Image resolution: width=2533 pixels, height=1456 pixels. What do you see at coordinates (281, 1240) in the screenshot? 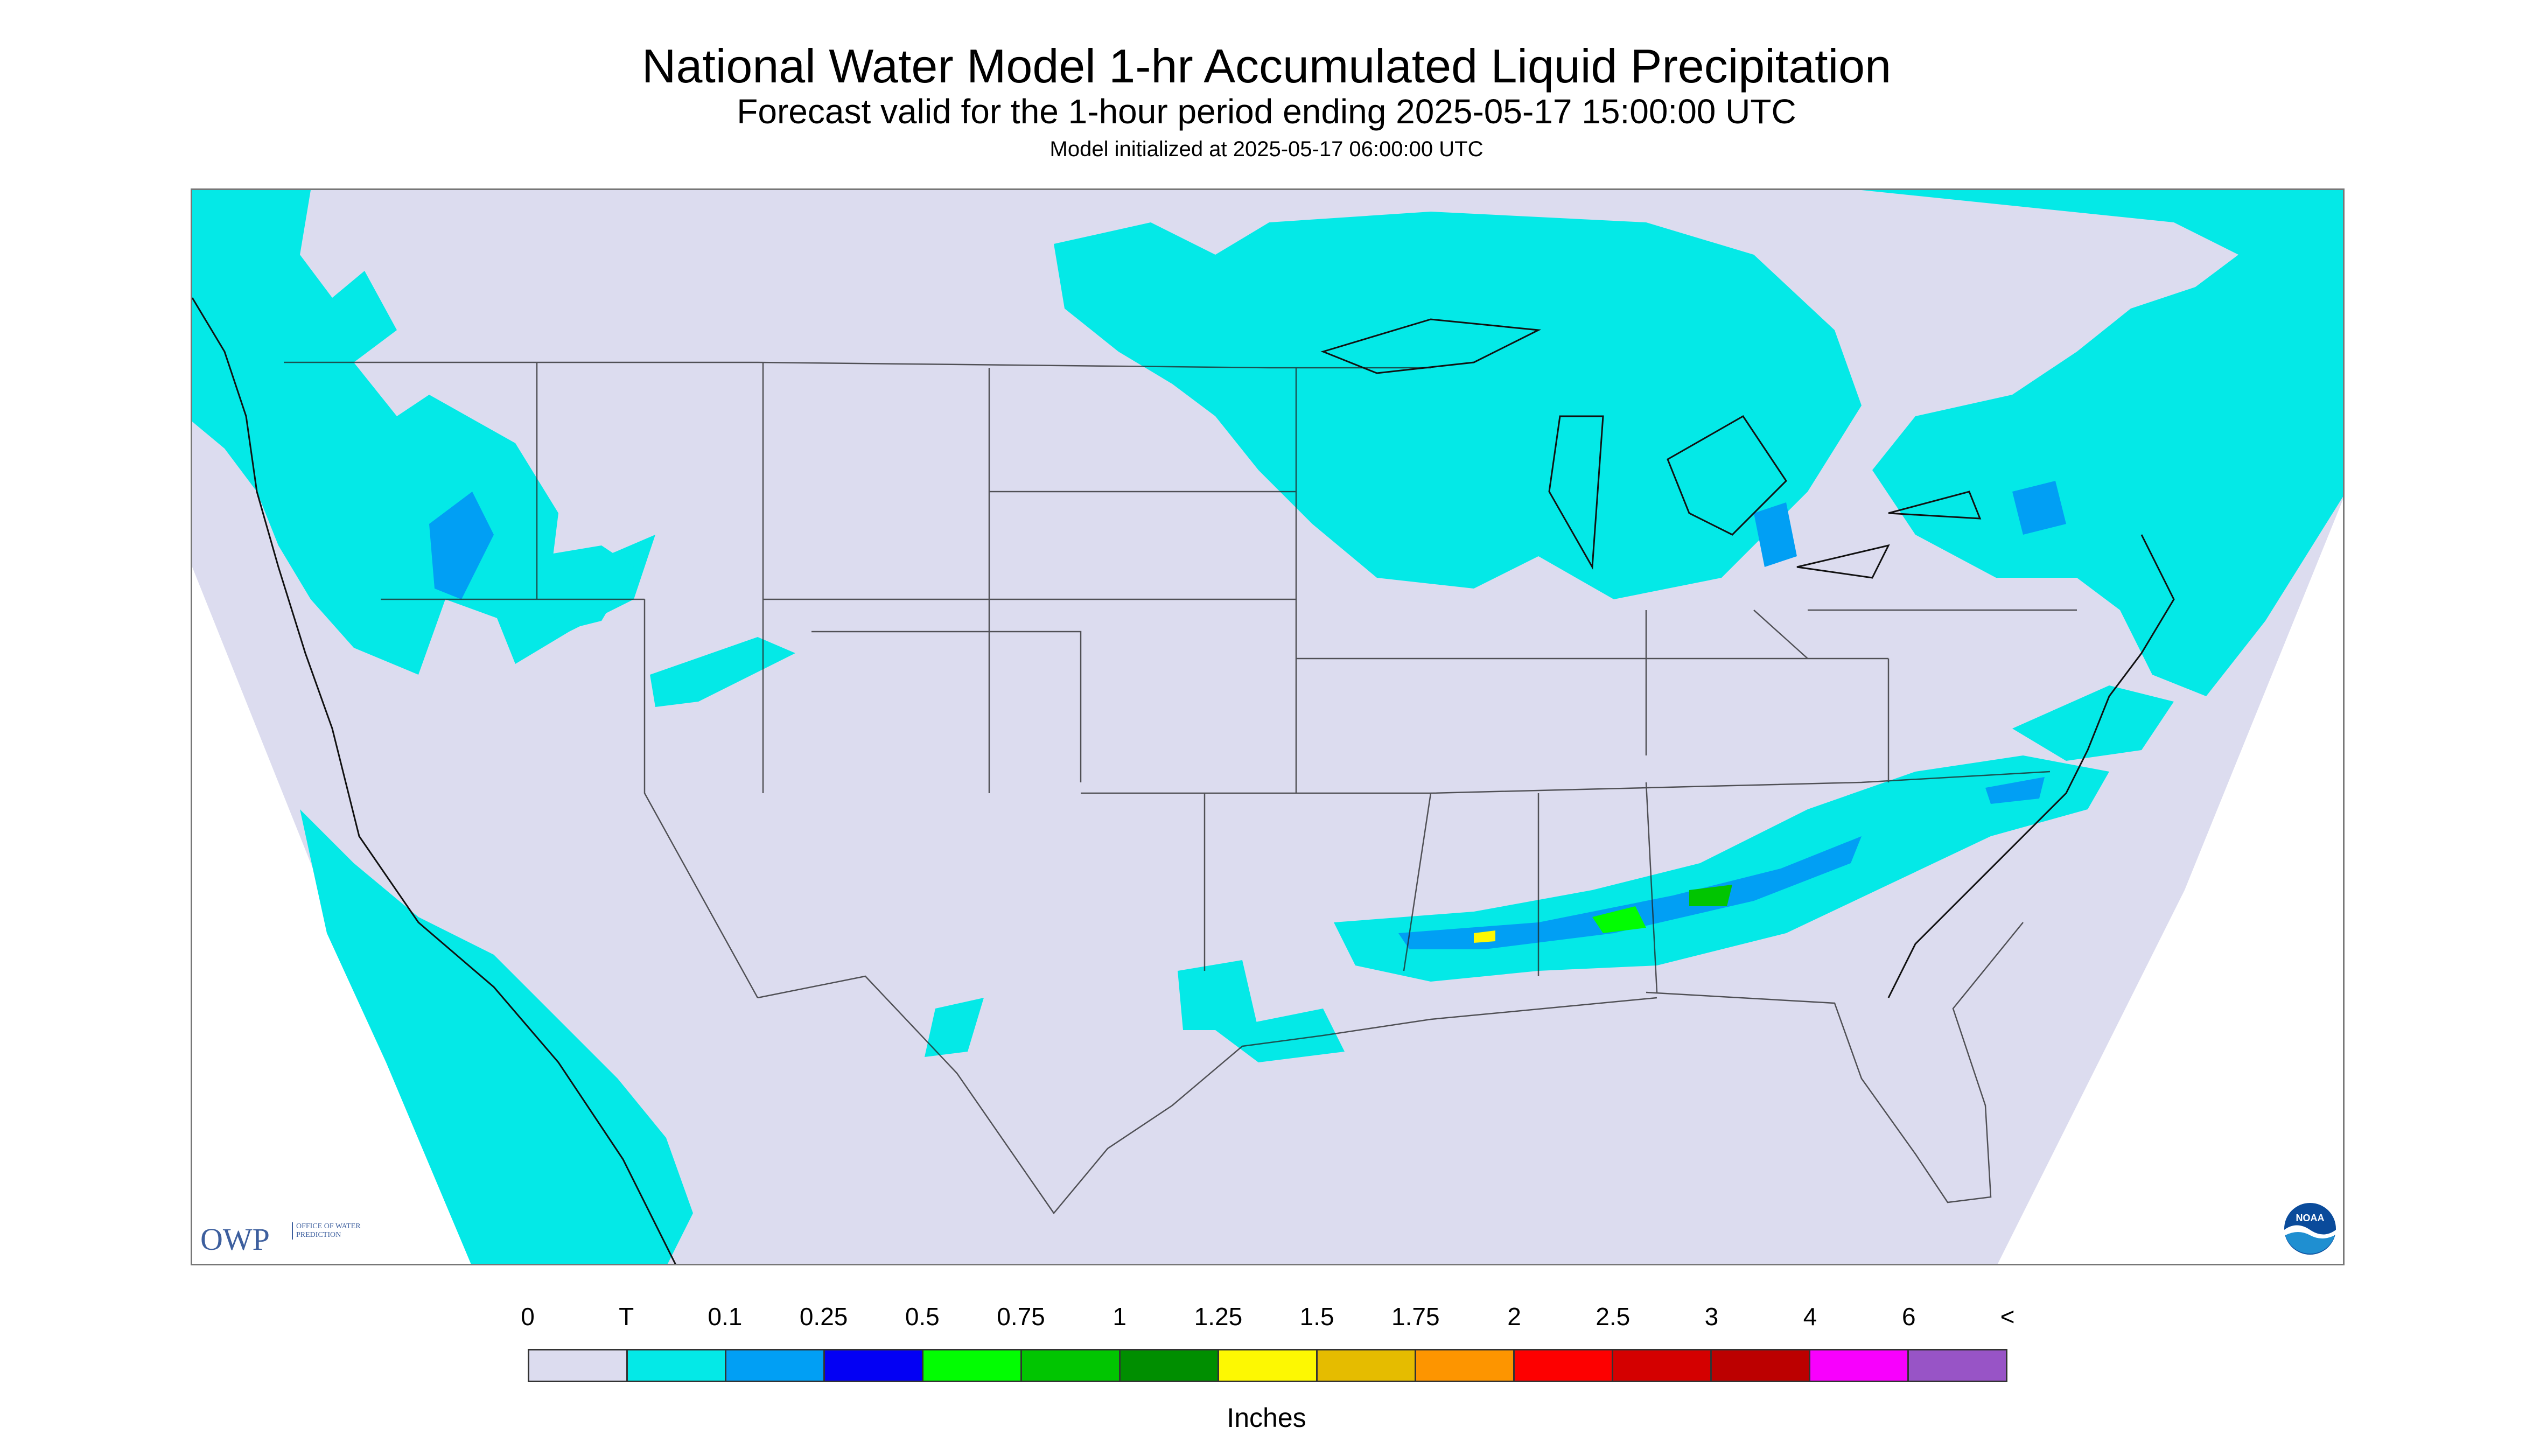
I see `owp-logo: OWP OFFICE OF WATER PREDICTION` at bounding box center [281, 1240].